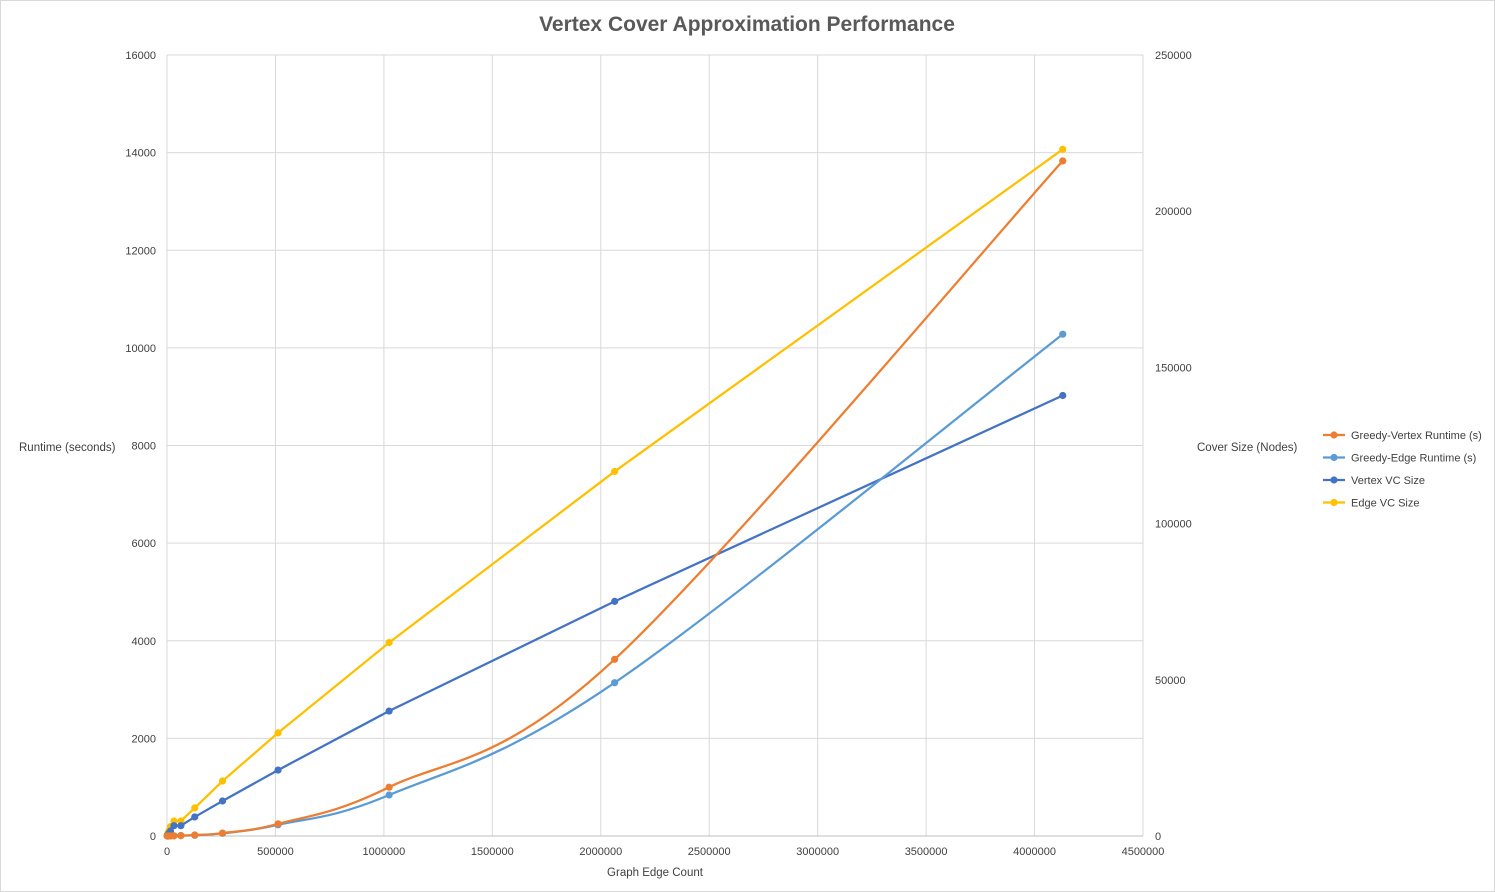 The image size is (1495, 892). I want to click on x-tick-label: 0, so click(167, 852).